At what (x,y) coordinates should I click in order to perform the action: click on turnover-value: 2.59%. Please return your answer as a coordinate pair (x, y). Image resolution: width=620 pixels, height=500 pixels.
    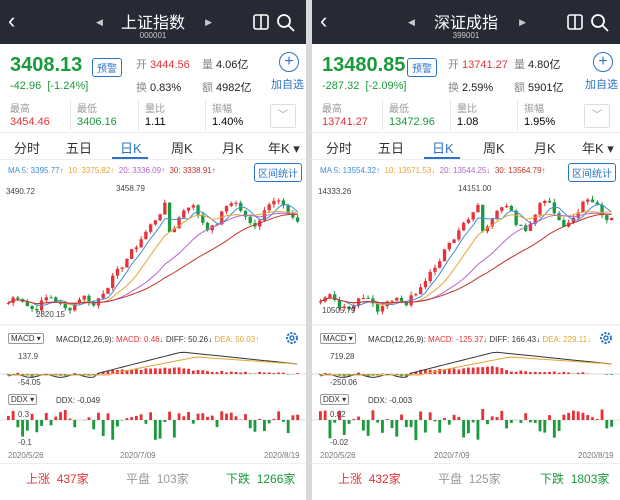
    Looking at the image, I should click on (478, 88).